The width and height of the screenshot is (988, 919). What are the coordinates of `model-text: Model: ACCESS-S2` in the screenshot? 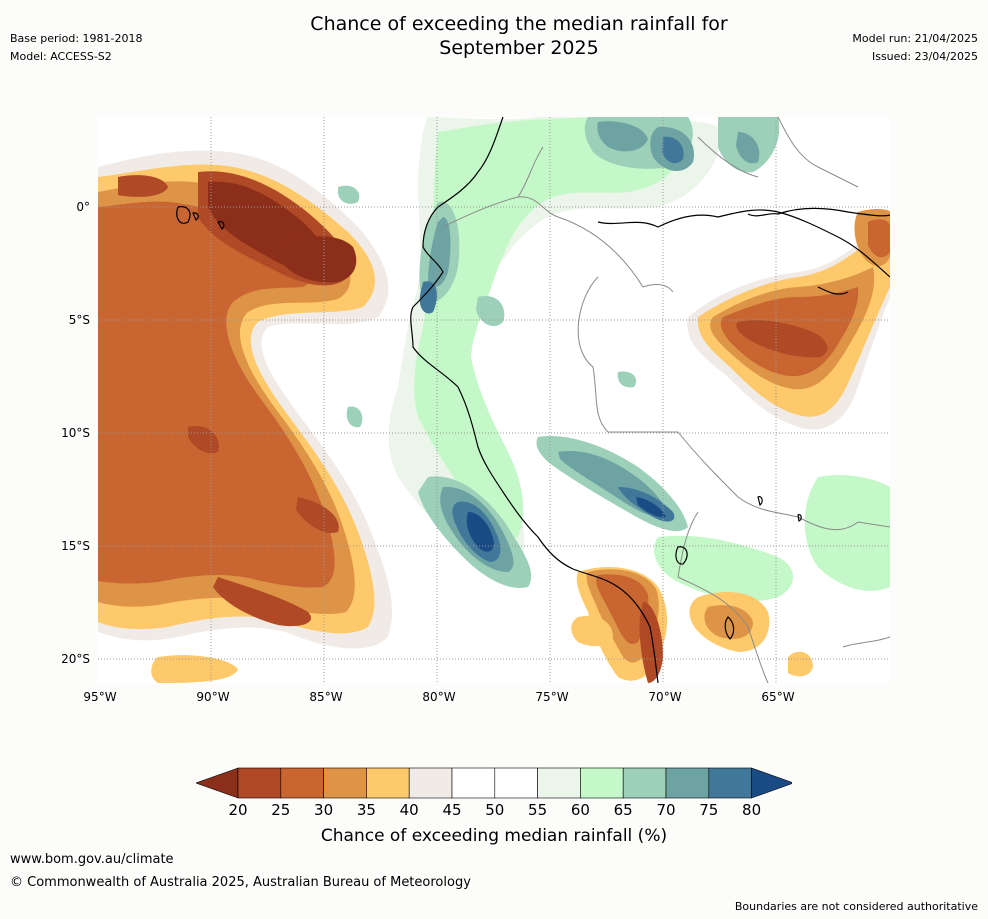 It's located at (61, 56).